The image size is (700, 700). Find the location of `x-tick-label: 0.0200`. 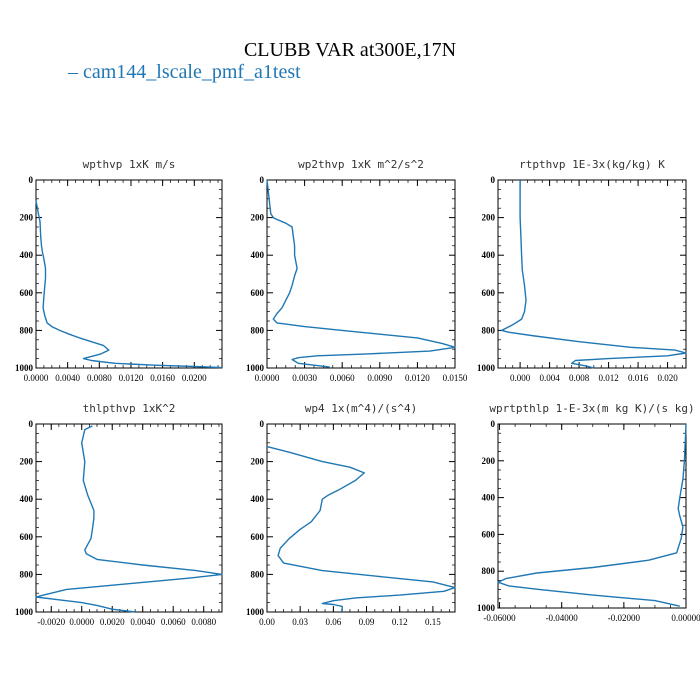

x-tick-label: 0.0200 is located at coordinates (194, 378).